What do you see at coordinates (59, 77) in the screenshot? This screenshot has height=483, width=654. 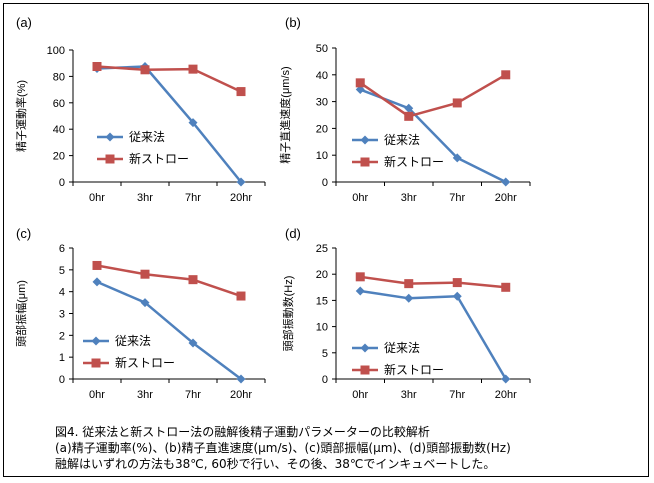 I see `y-tick-label: 80` at bounding box center [59, 77].